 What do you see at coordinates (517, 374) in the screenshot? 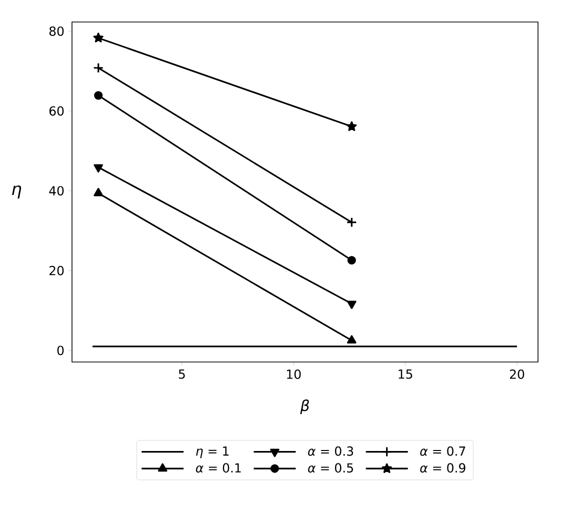
I see `x-tick-label: 20` at bounding box center [517, 374].